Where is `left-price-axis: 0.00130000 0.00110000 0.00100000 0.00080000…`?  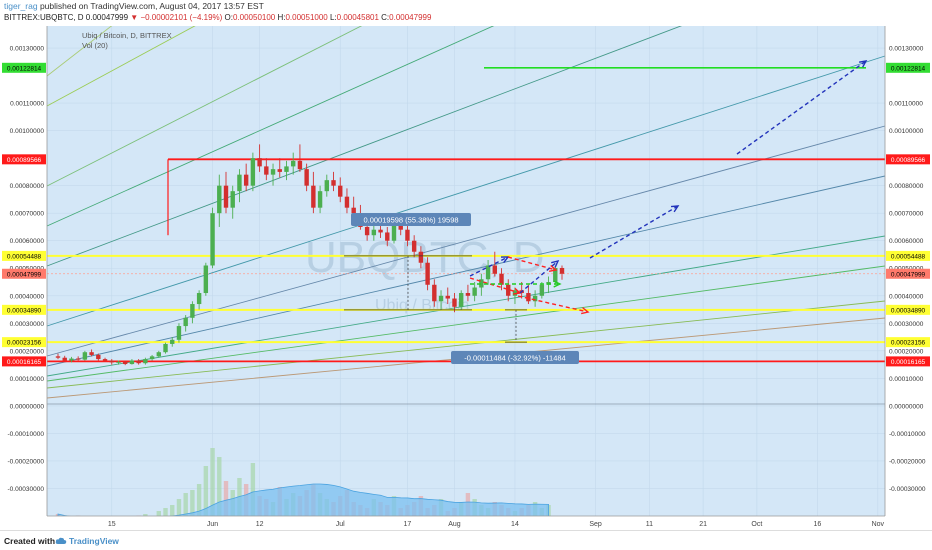 left-price-axis: 0.00130000 0.00110000 0.00100000 0.00080000… is located at coordinates (24, 271).